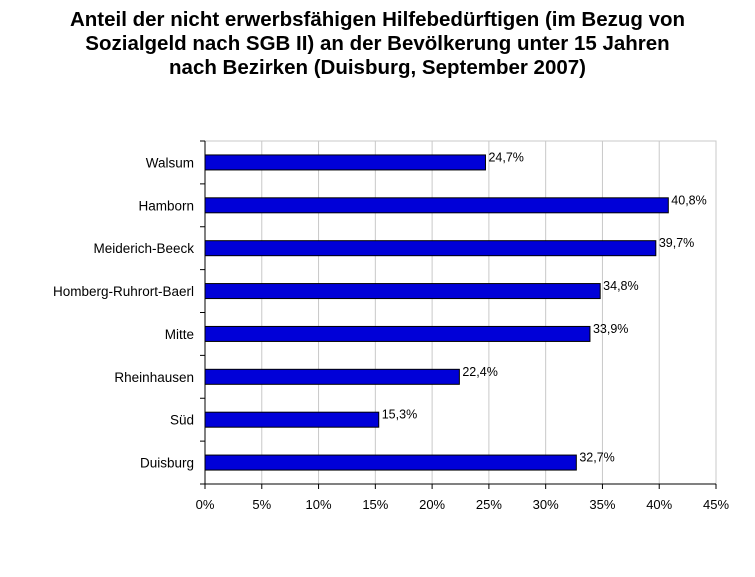  I want to click on x-tick-label: 40%, so click(659, 504).